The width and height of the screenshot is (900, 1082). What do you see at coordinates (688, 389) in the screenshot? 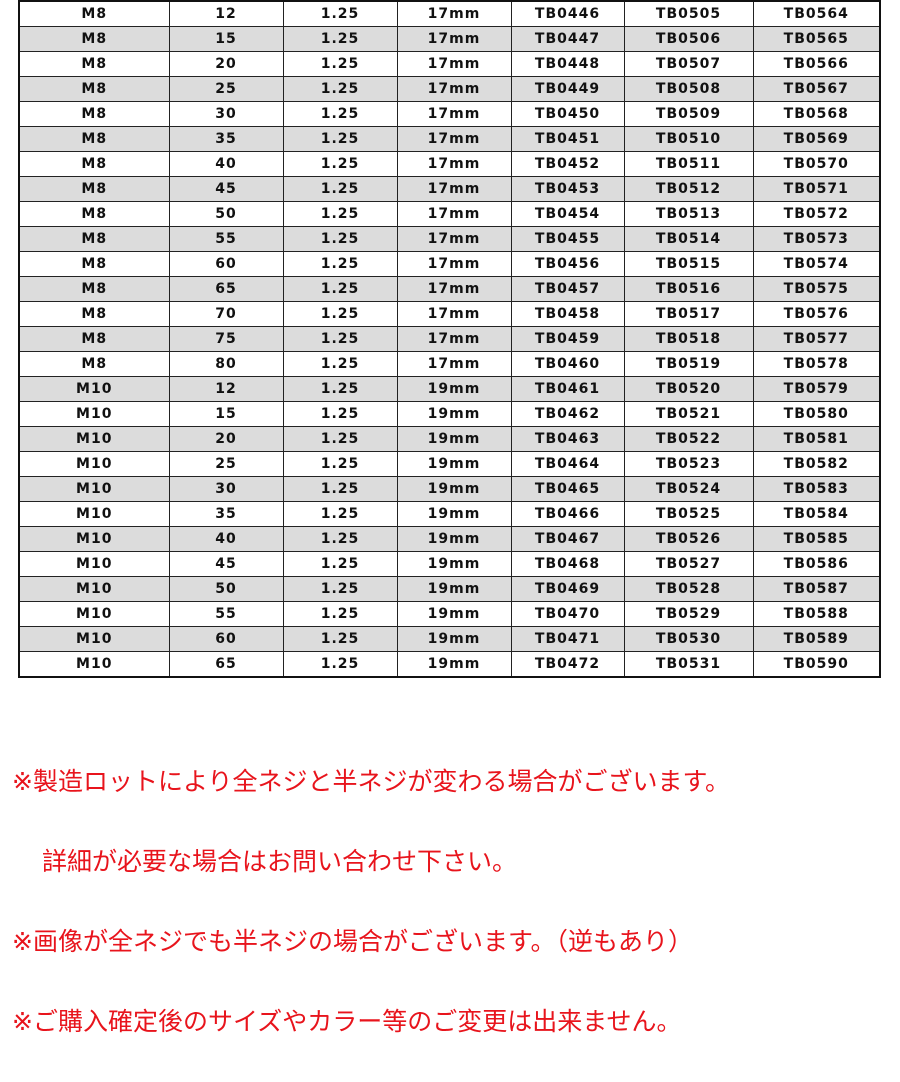
I see `table-cell: TB0520` at bounding box center [688, 389].